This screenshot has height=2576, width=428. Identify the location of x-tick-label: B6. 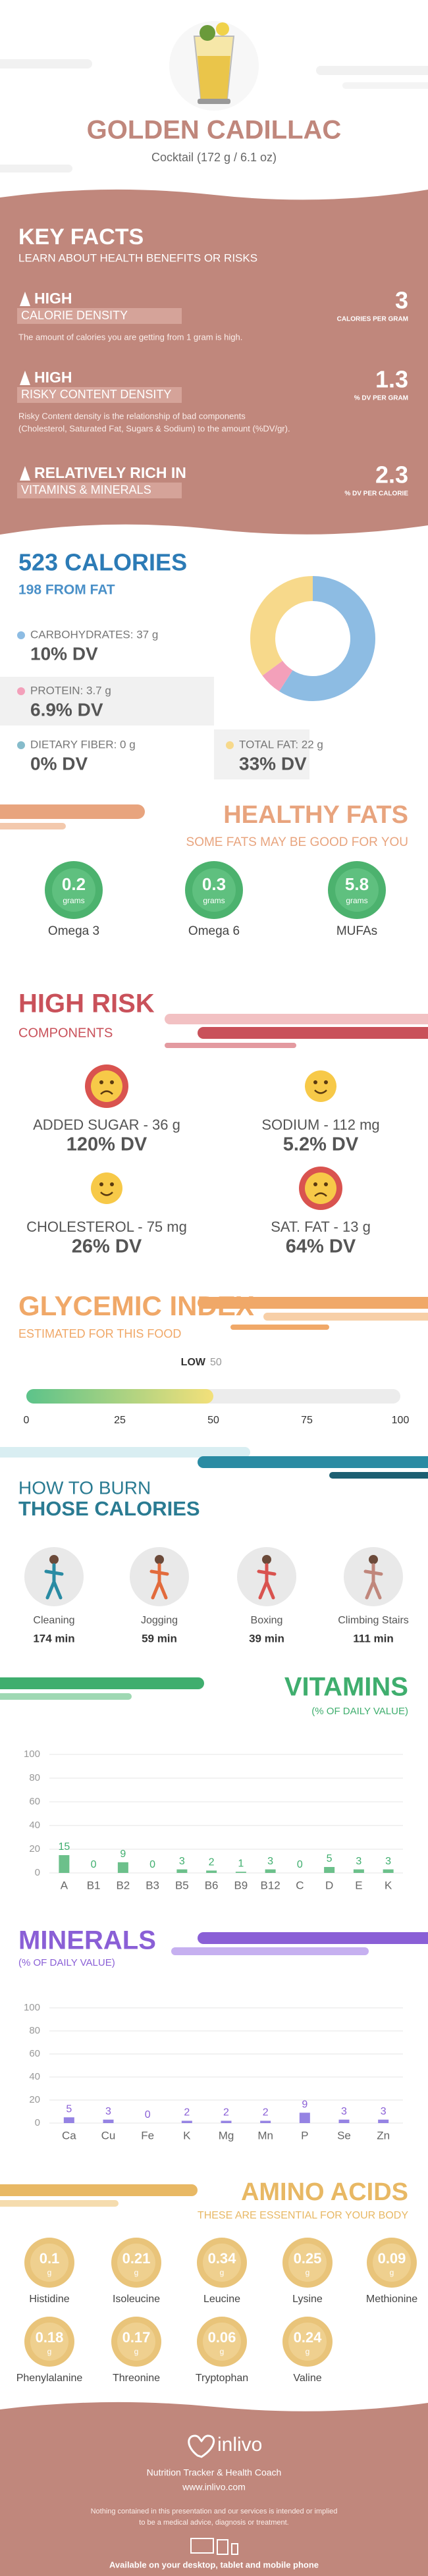
(212, 1885).